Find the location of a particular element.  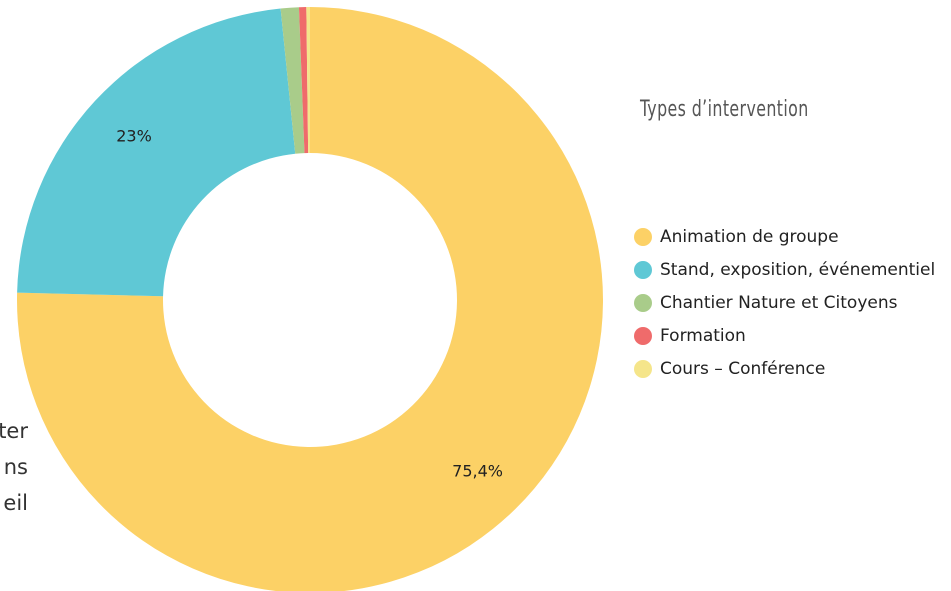

legend-label: Stand, exposition, événementiel is located at coordinates (797, 270).